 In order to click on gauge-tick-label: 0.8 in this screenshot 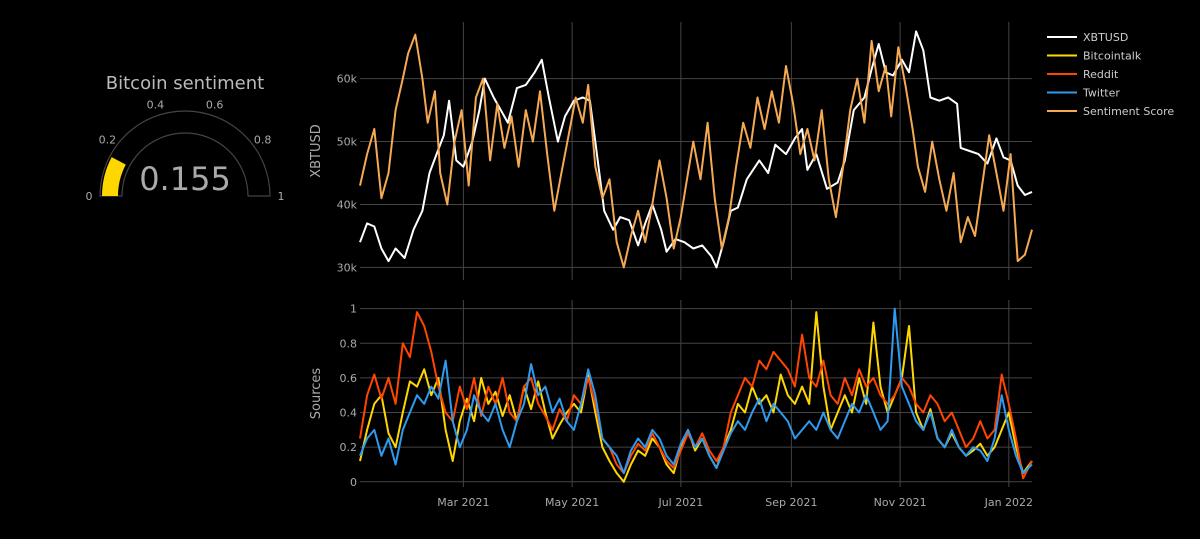, I will do `click(263, 140)`.